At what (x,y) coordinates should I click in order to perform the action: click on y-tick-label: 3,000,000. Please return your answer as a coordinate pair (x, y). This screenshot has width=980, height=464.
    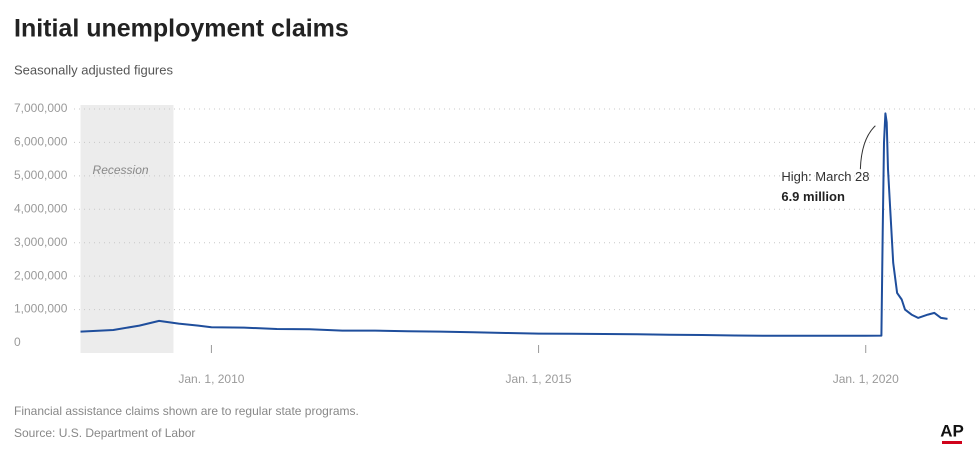
    Looking at the image, I should click on (41, 242).